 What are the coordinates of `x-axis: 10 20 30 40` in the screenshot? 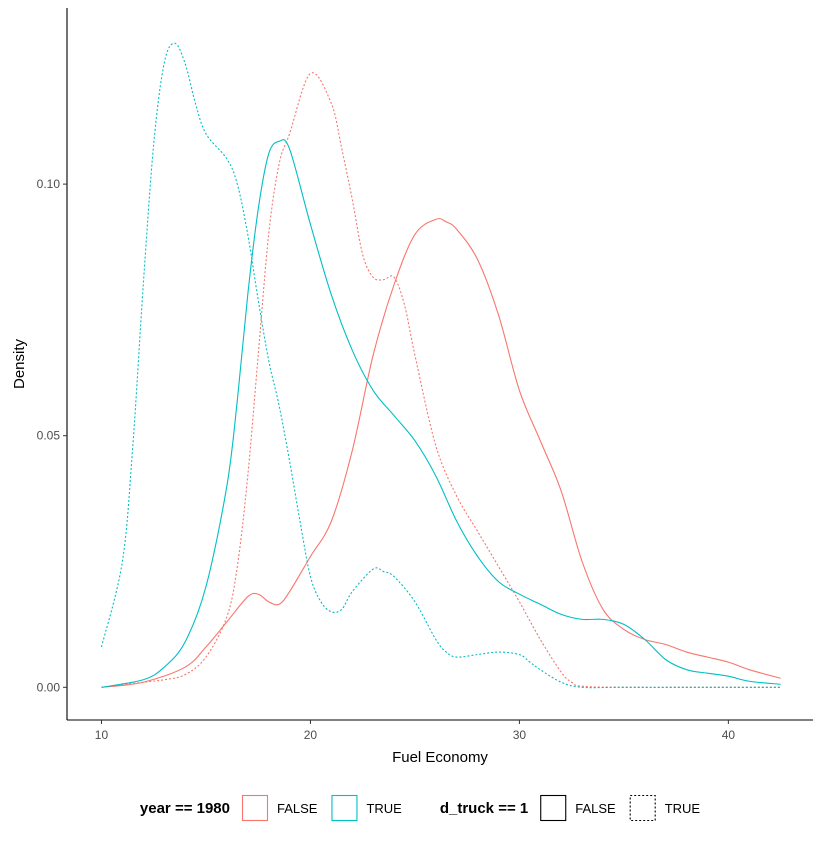 It's located at (440, 730).